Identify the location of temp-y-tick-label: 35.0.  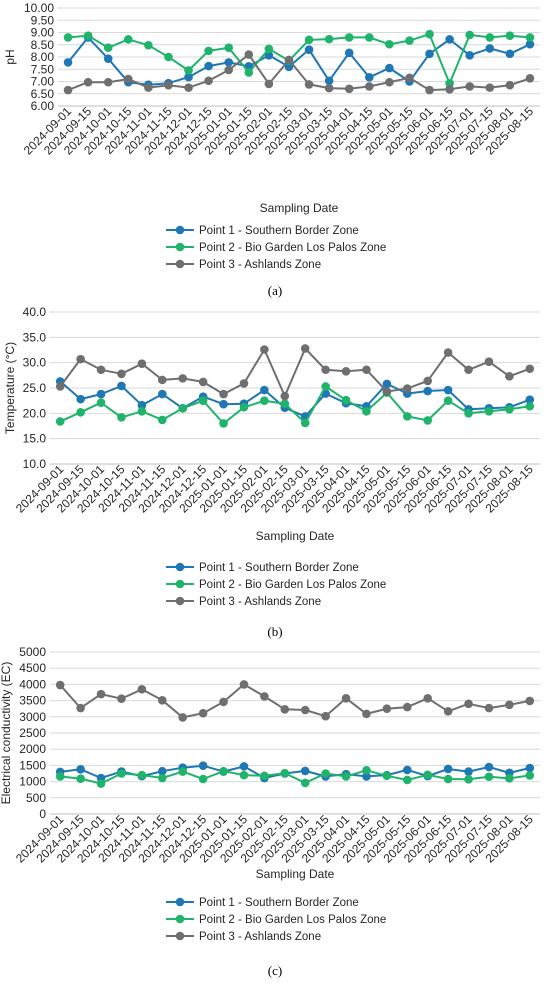
(35, 337).